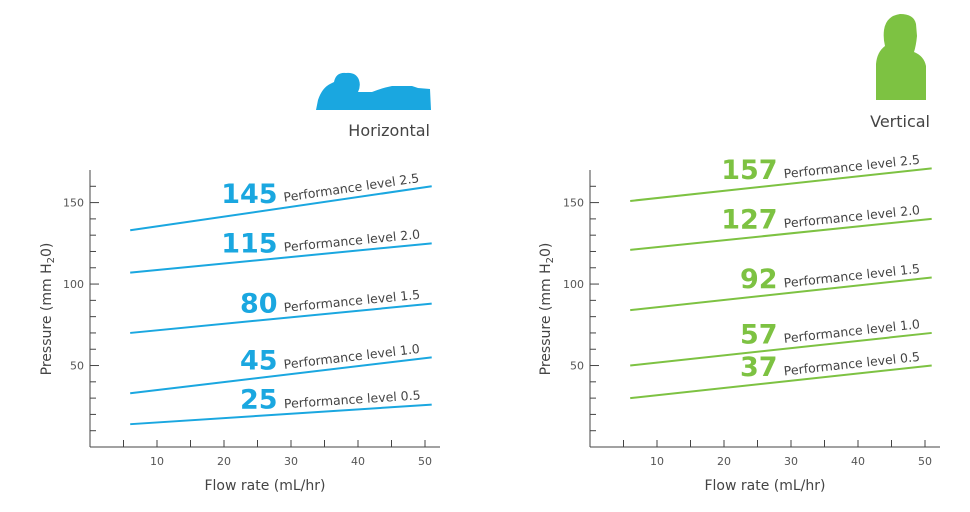 The height and width of the screenshot is (512, 970). What do you see at coordinates (900, 121) in the screenshot?
I see `position-label: Vertical` at bounding box center [900, 121].